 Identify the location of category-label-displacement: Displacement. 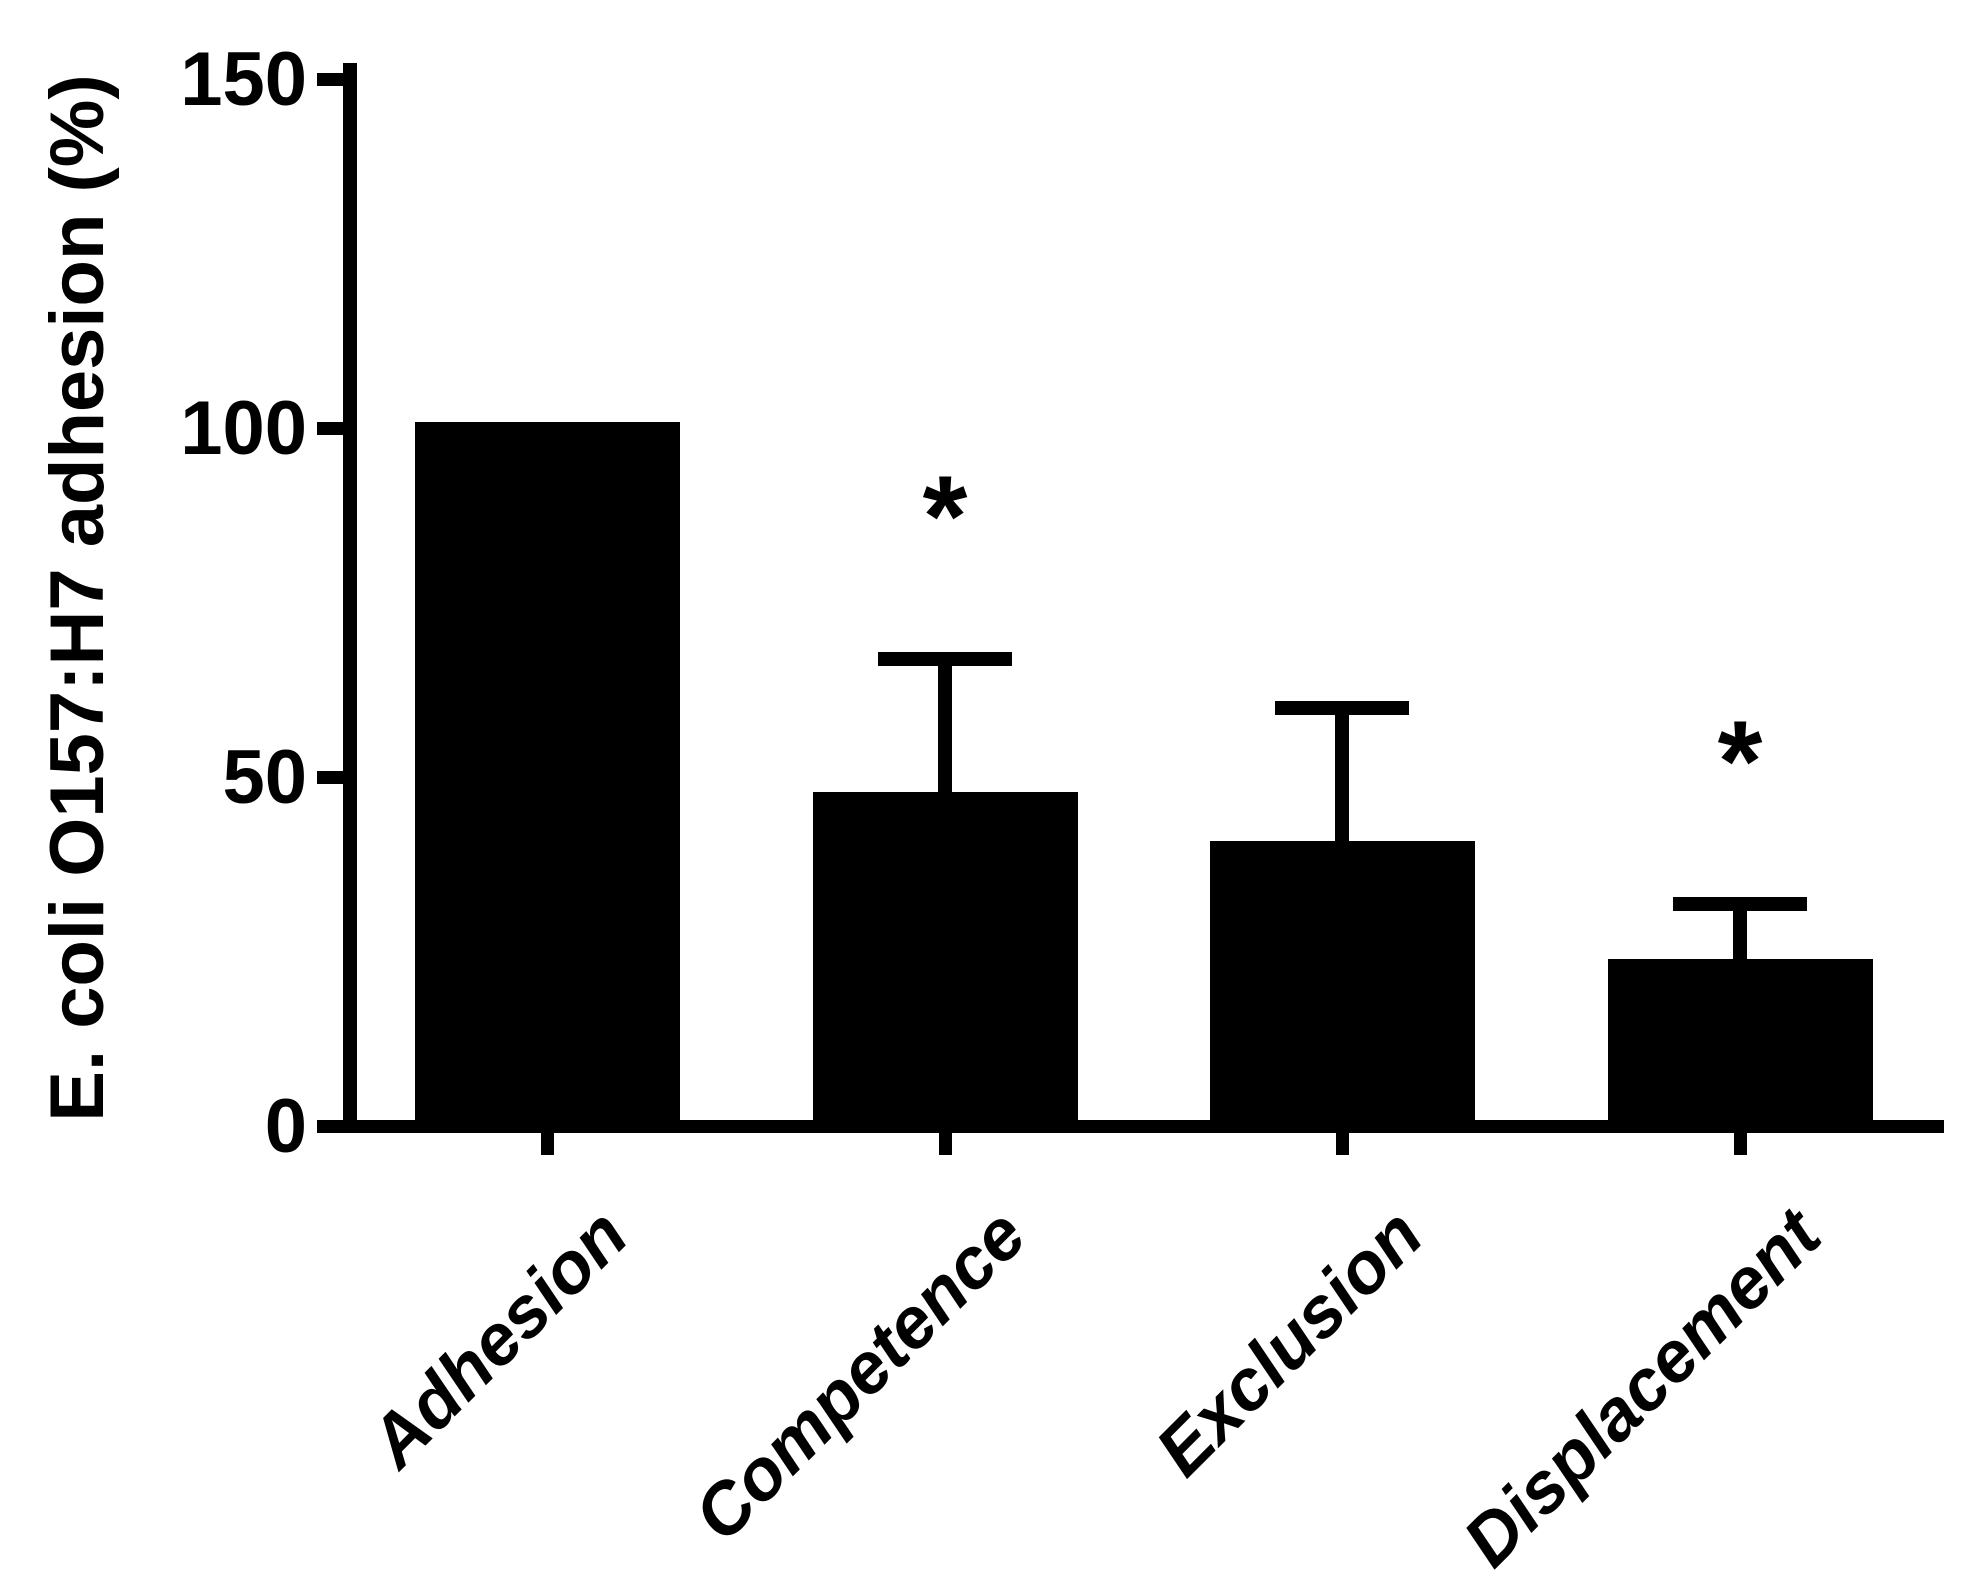
(1642, 1388).